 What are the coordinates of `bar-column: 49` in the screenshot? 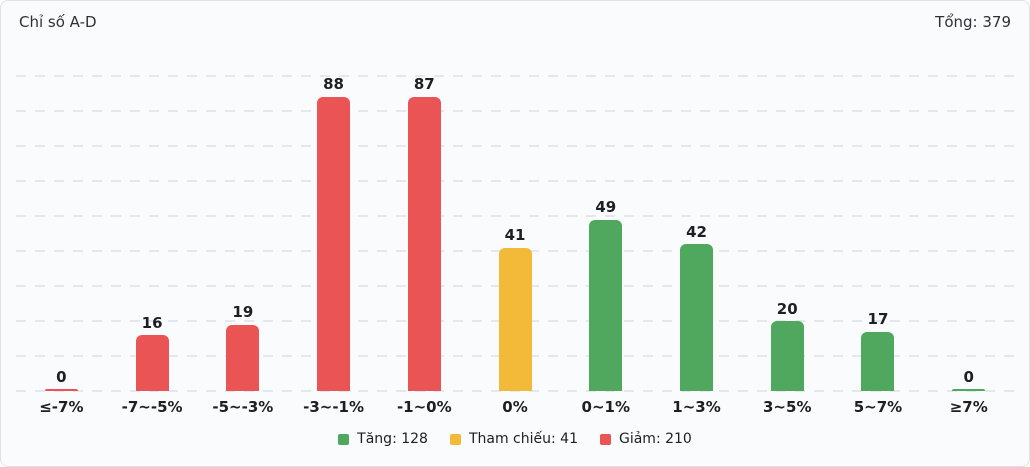 It's located at (605, 233).